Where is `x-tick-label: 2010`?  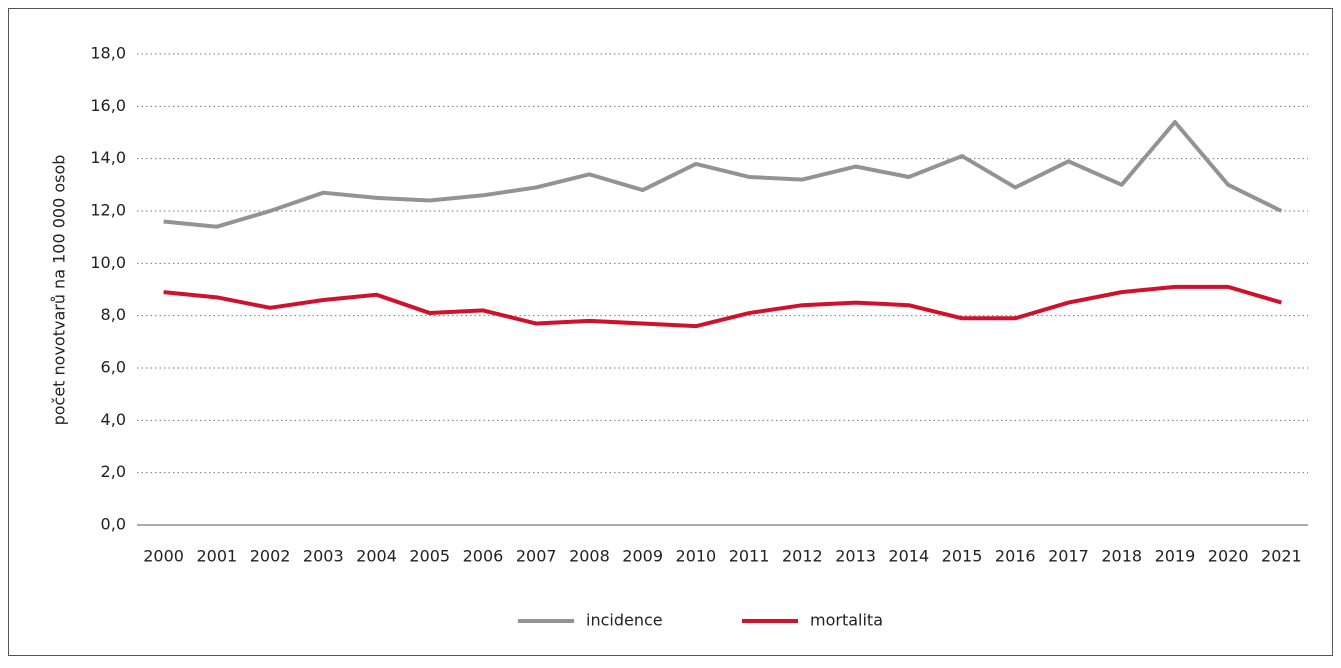
x-tick-label: 2010 is located at coordinates (696, 556).